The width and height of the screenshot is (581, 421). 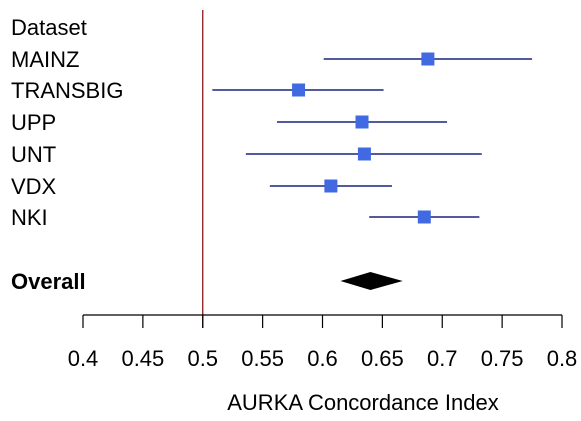 What do you see at coordinates (371, 281) in the screenshot?
I see `overall-diamond` at bounding box center [371, 281].